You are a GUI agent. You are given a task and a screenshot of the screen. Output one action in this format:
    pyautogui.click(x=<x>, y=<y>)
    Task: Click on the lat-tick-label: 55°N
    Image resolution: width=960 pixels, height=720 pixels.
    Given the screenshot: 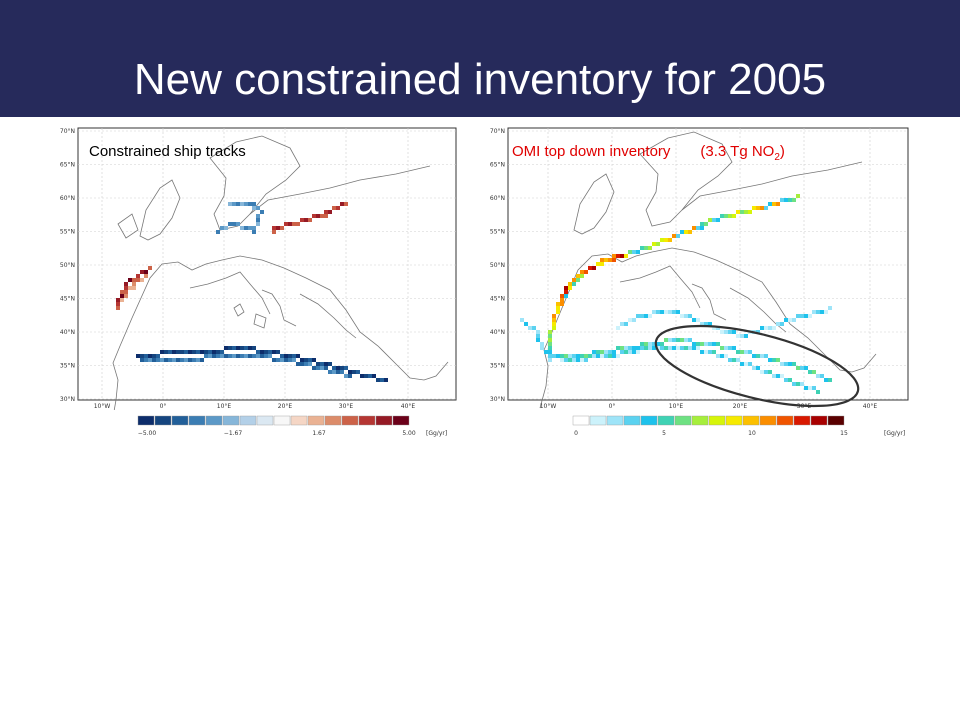 What is the action you would take?
    pyautogui.click(x=497, y=232)
    